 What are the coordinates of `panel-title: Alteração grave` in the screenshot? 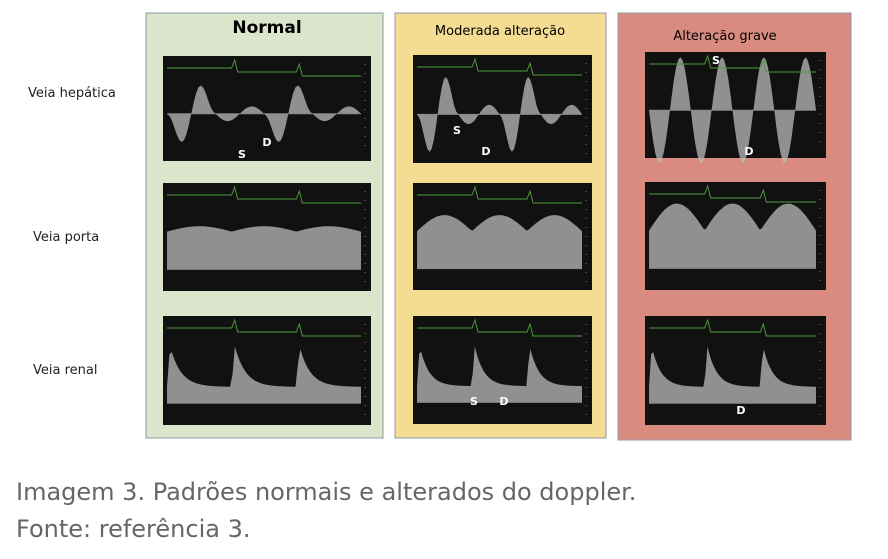 It's located at (724, 36).